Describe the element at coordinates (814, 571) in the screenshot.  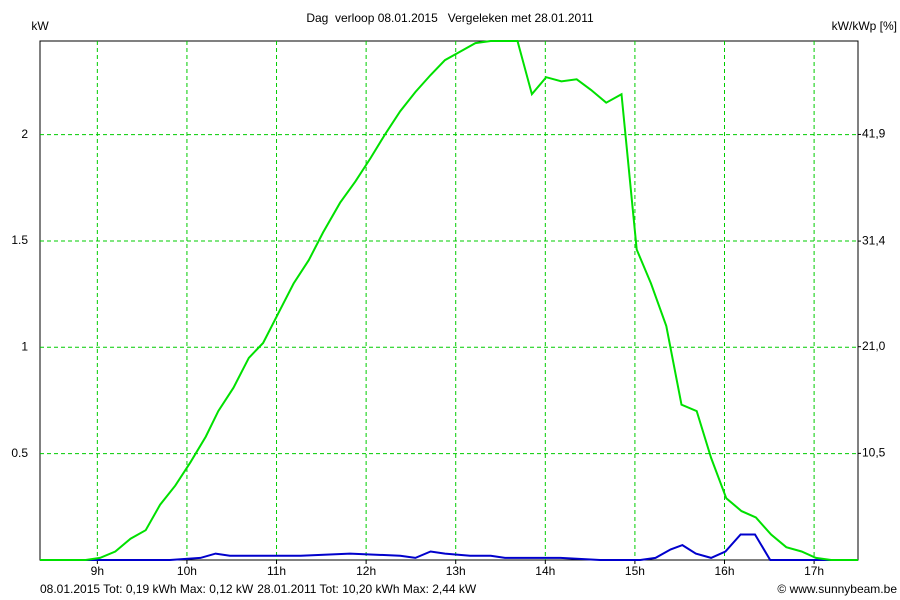
I see `x-tick-label: 17h` at that location.